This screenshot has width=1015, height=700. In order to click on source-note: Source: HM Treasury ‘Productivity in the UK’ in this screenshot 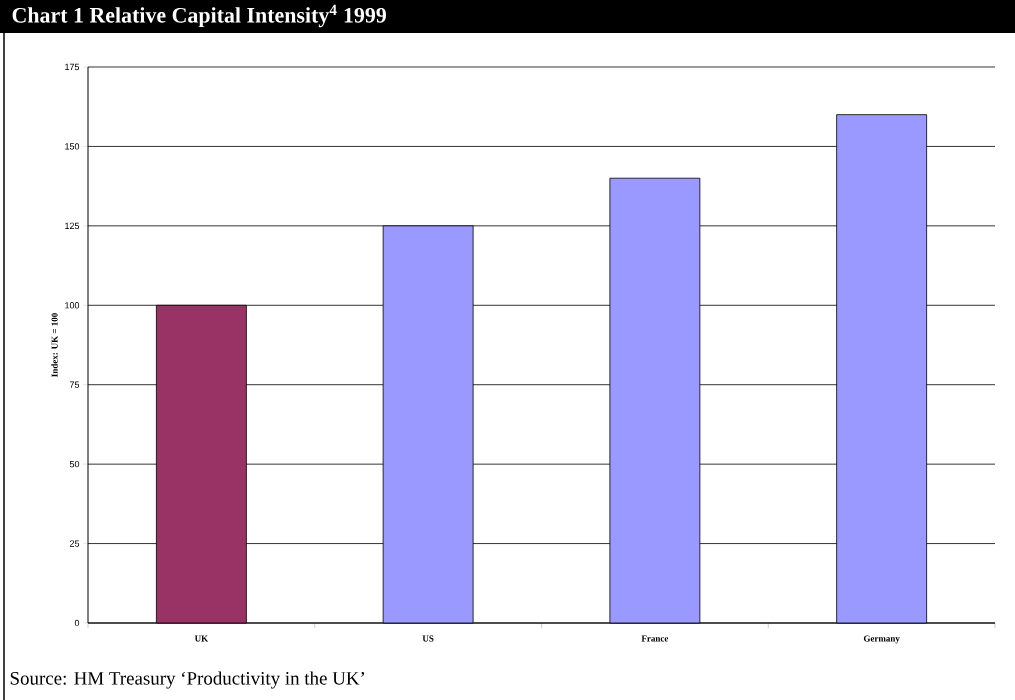, I will do `click(187, 680)`.